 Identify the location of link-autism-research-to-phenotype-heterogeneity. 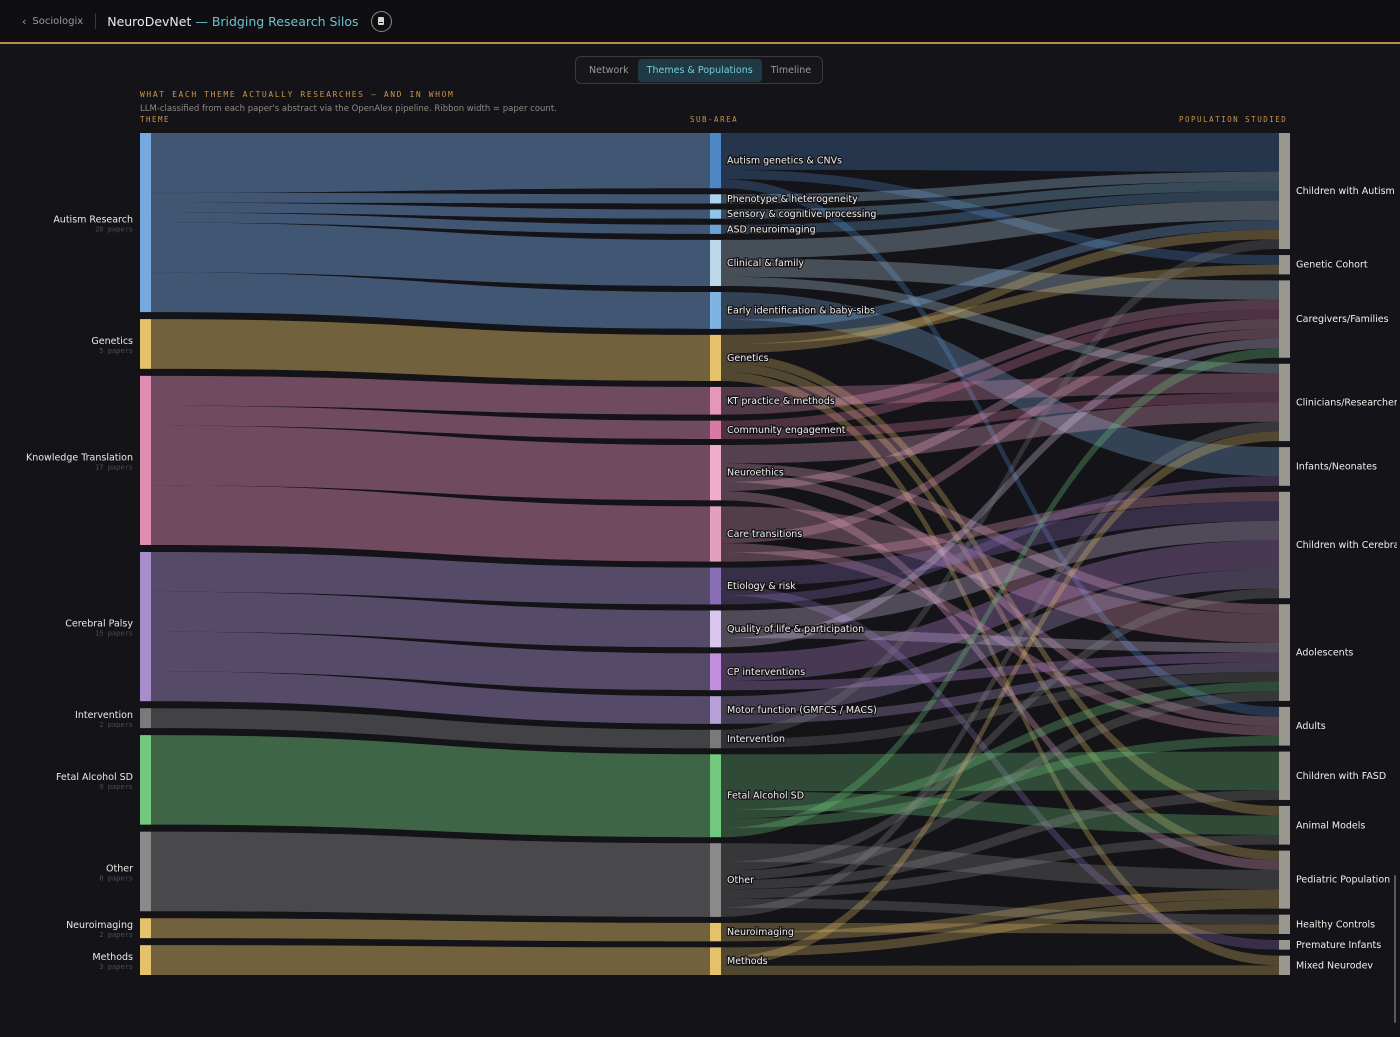
(430, 198).